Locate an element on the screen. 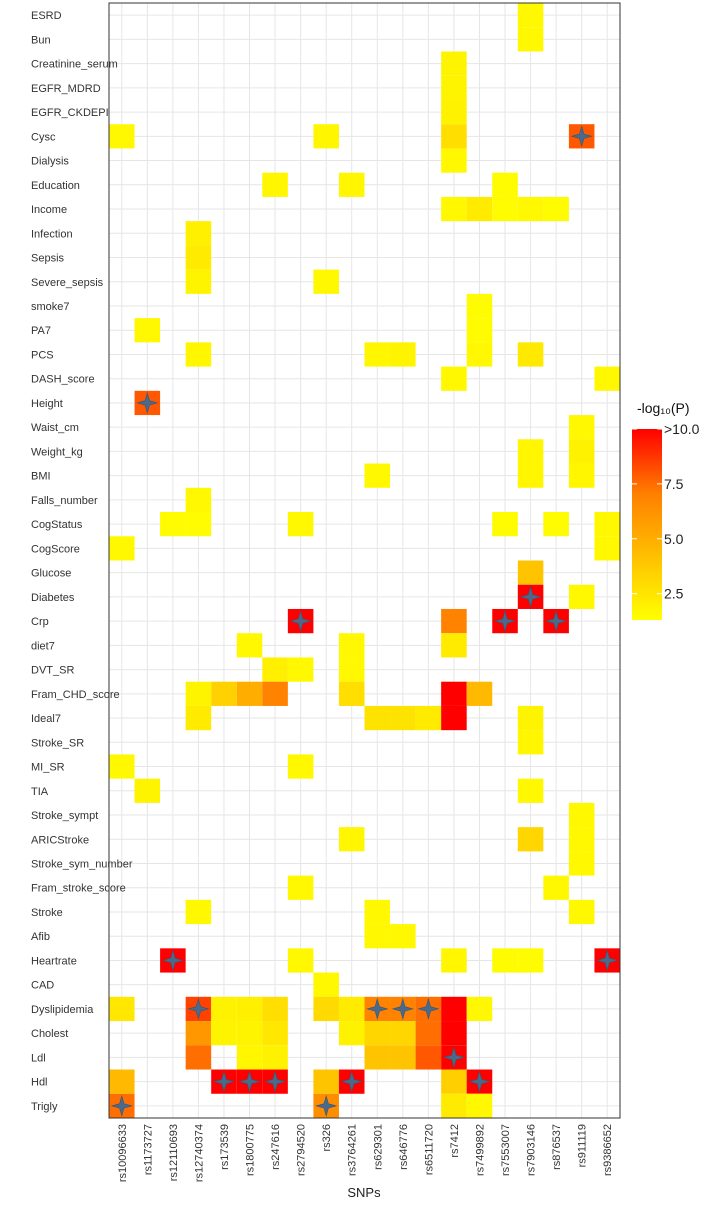 The height and width of the screenshot is (1213, 709). heatmap-cell-rs646776-afib is located at coordinates (403, 936).